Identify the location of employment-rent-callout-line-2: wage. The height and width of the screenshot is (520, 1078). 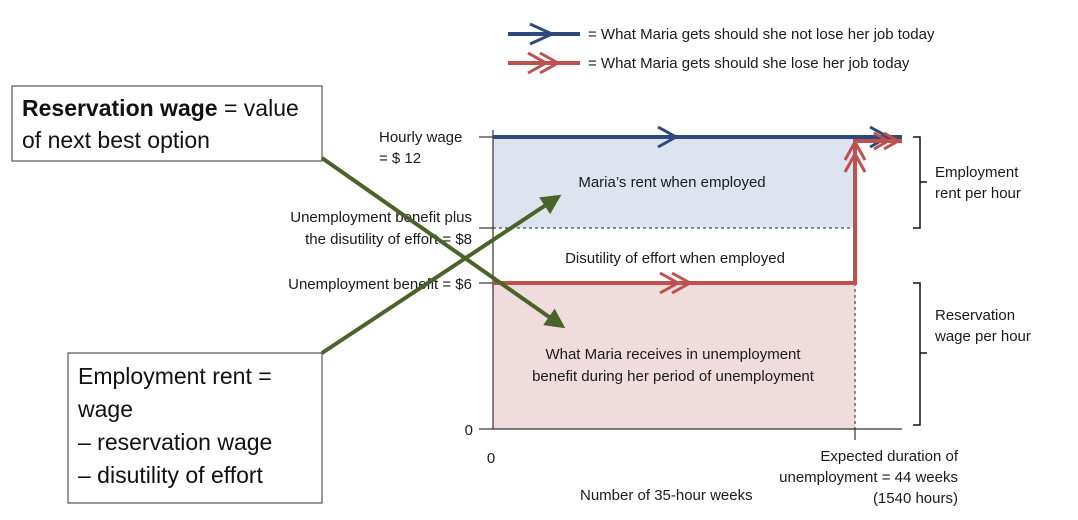
(105, 409).